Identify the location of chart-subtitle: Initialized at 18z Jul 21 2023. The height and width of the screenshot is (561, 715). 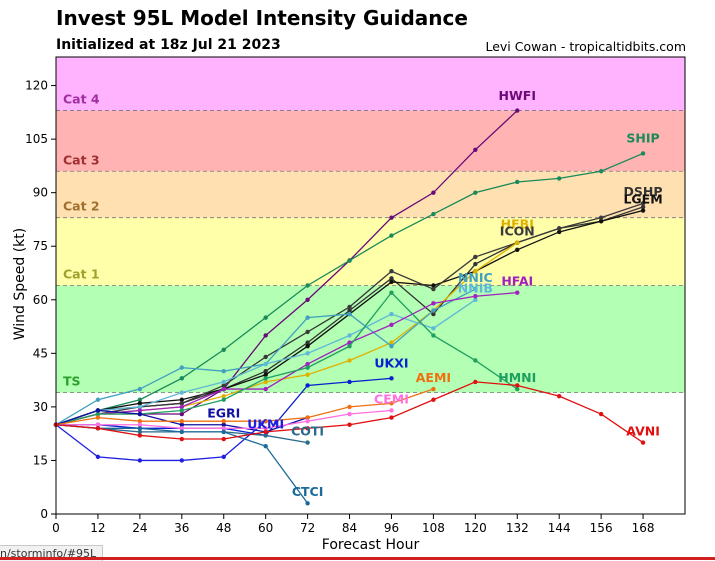
(168, 45).